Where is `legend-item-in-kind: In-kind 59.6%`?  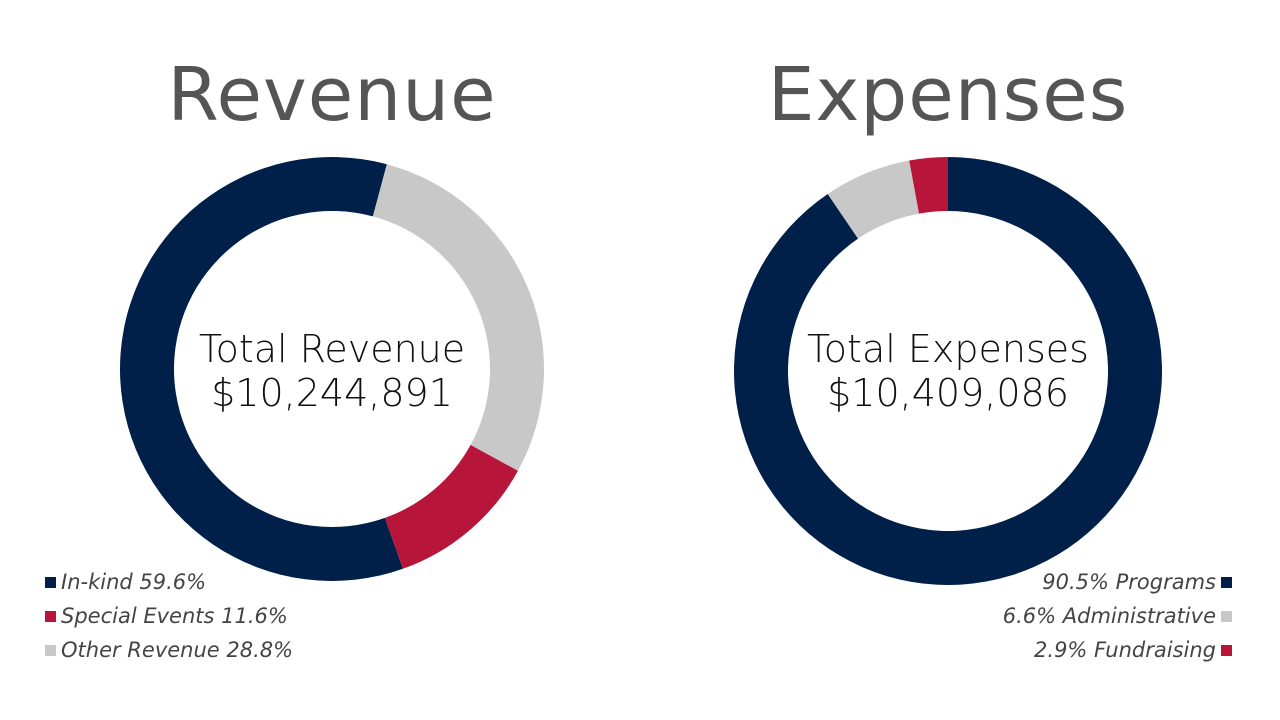 legend-item-in-kind: In-kind 59.6% is located at coordinates (169, 582).